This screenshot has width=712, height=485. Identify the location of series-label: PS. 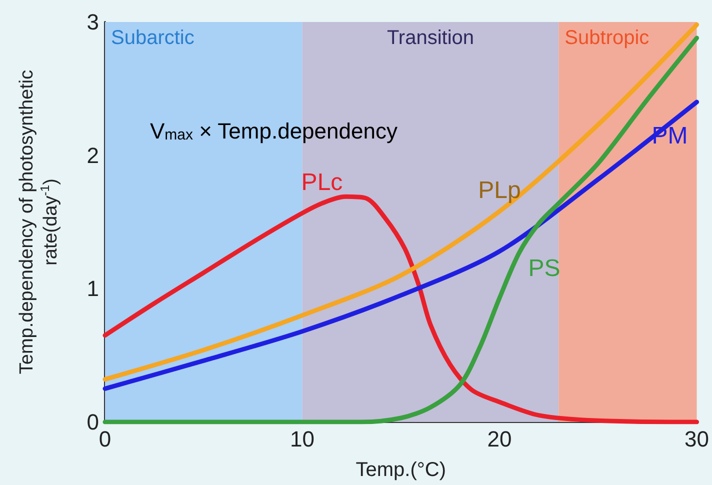
(544, 268).